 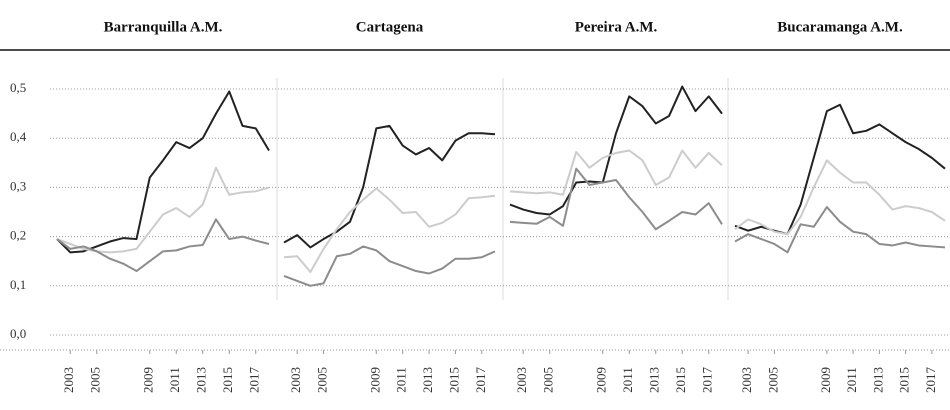 What do you see at coordinates (18, 136) in the screenshot?
I see `y-tick-label: 0,4` at bounding box center [18, 136].